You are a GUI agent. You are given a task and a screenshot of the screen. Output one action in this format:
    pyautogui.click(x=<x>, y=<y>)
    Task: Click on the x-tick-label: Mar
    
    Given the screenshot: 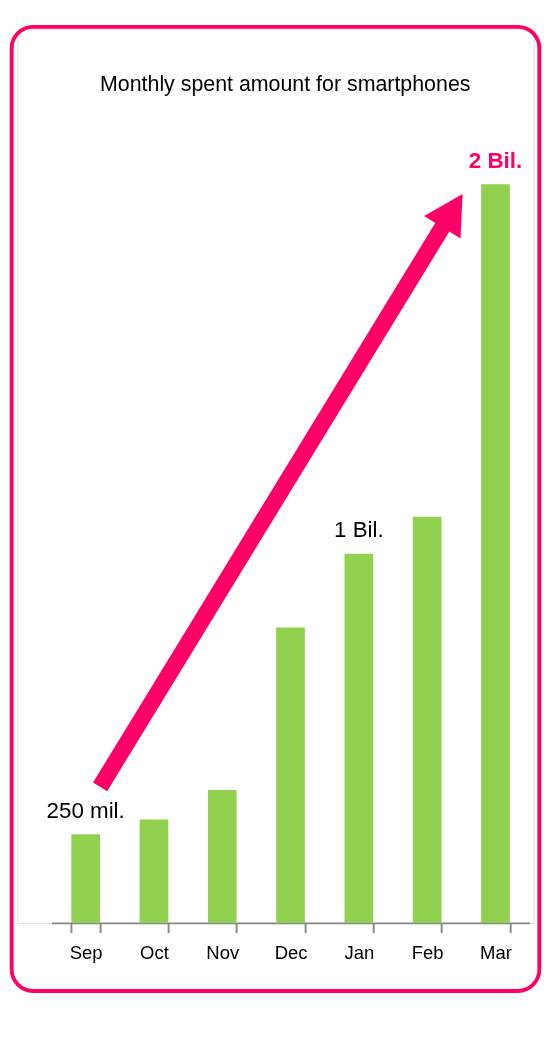 What is the action you would take?
    pyautogui.click(x=496, y=953)
    